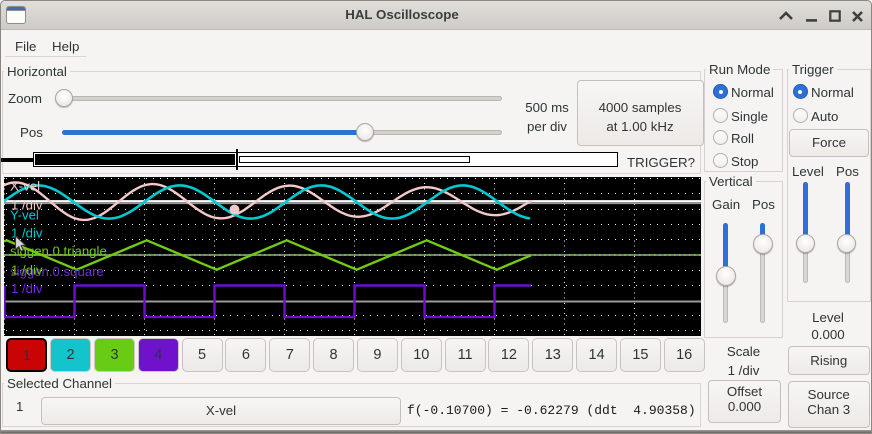 The image size is (872, 434). Describe the element at coordinates (25, 186) in the screenshot. I see `svg-text: X-vel` at that location.